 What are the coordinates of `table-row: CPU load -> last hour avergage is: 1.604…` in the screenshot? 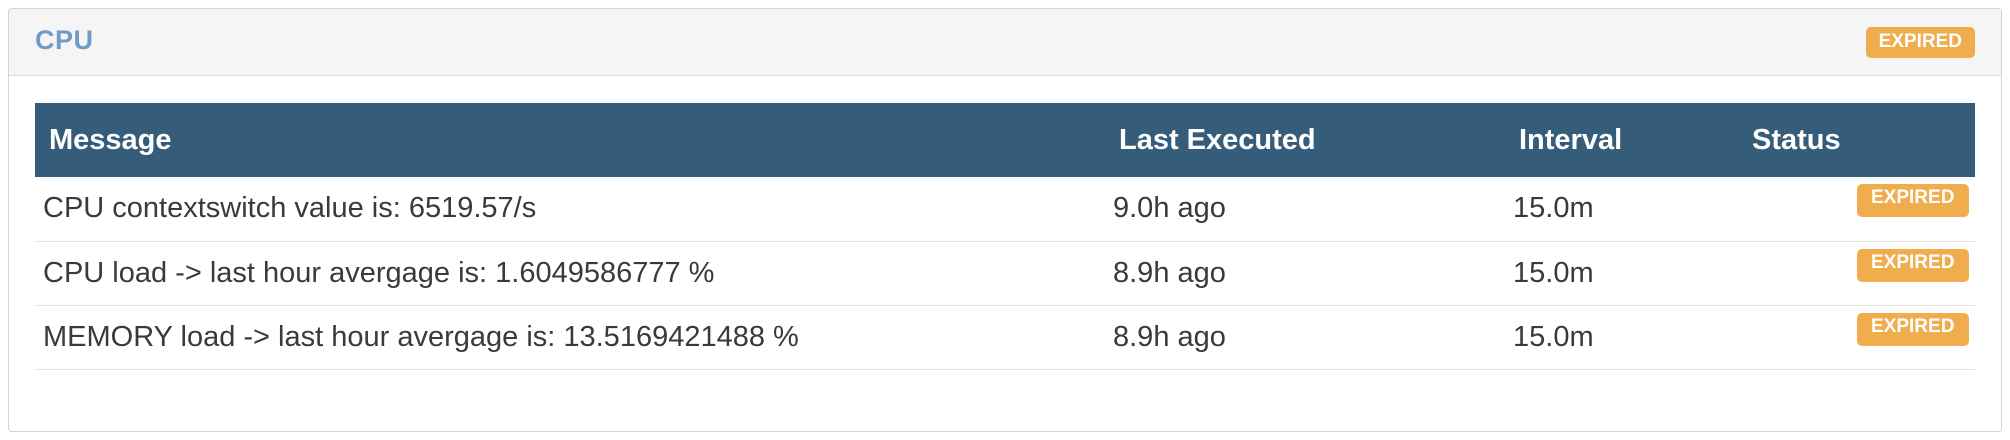 It's located at (1005, 273).